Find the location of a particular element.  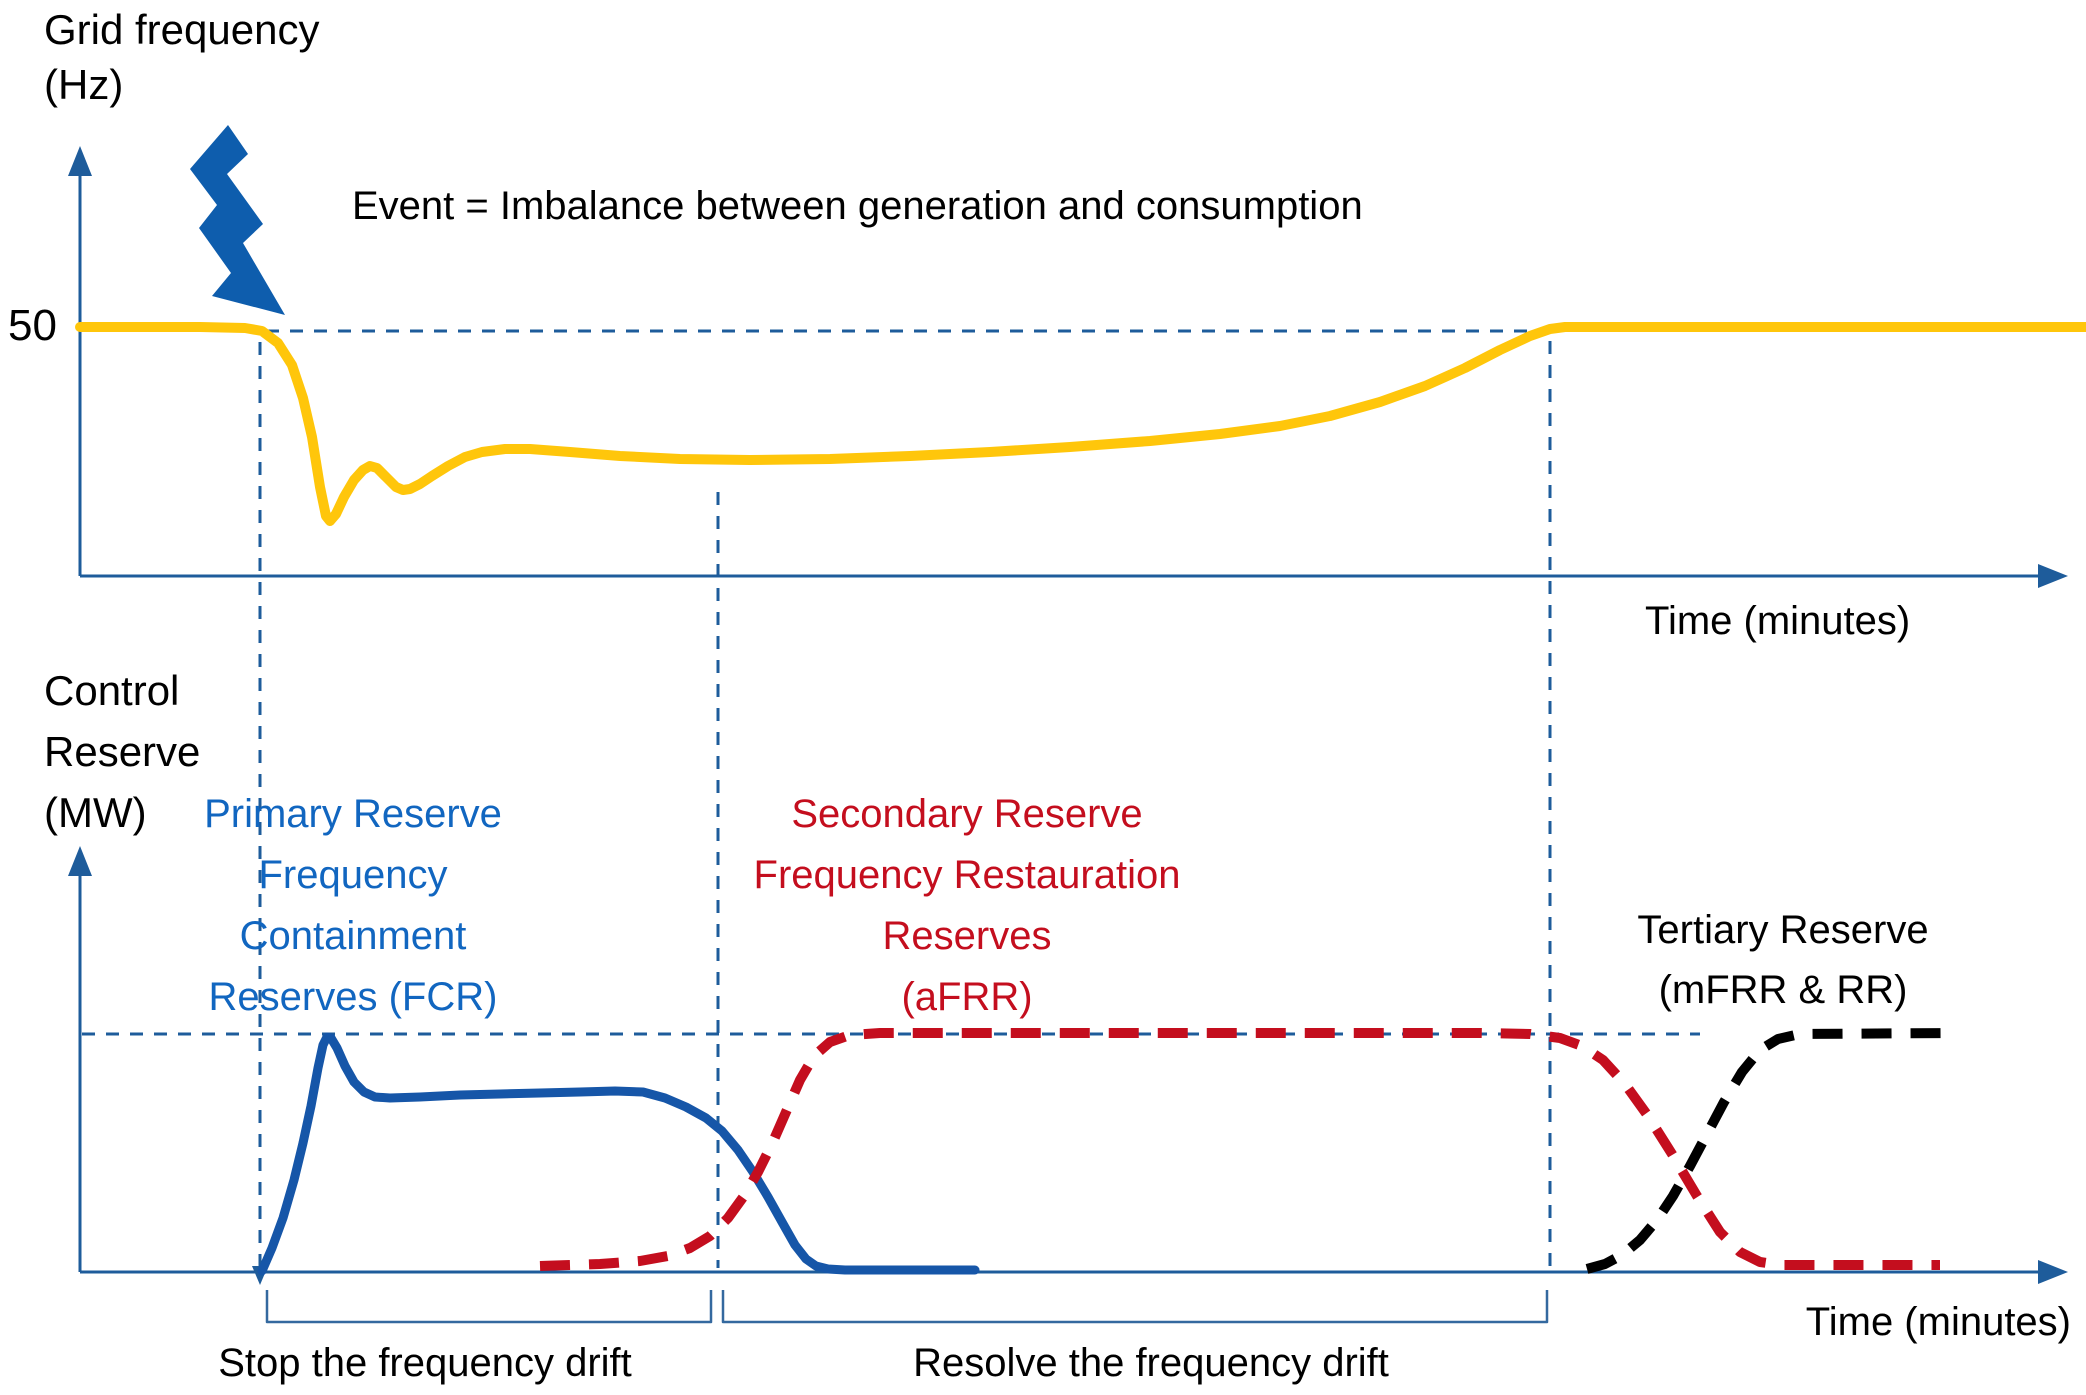

bottom-ylabel-line2: Reserve is located at coordinates (122, 751).